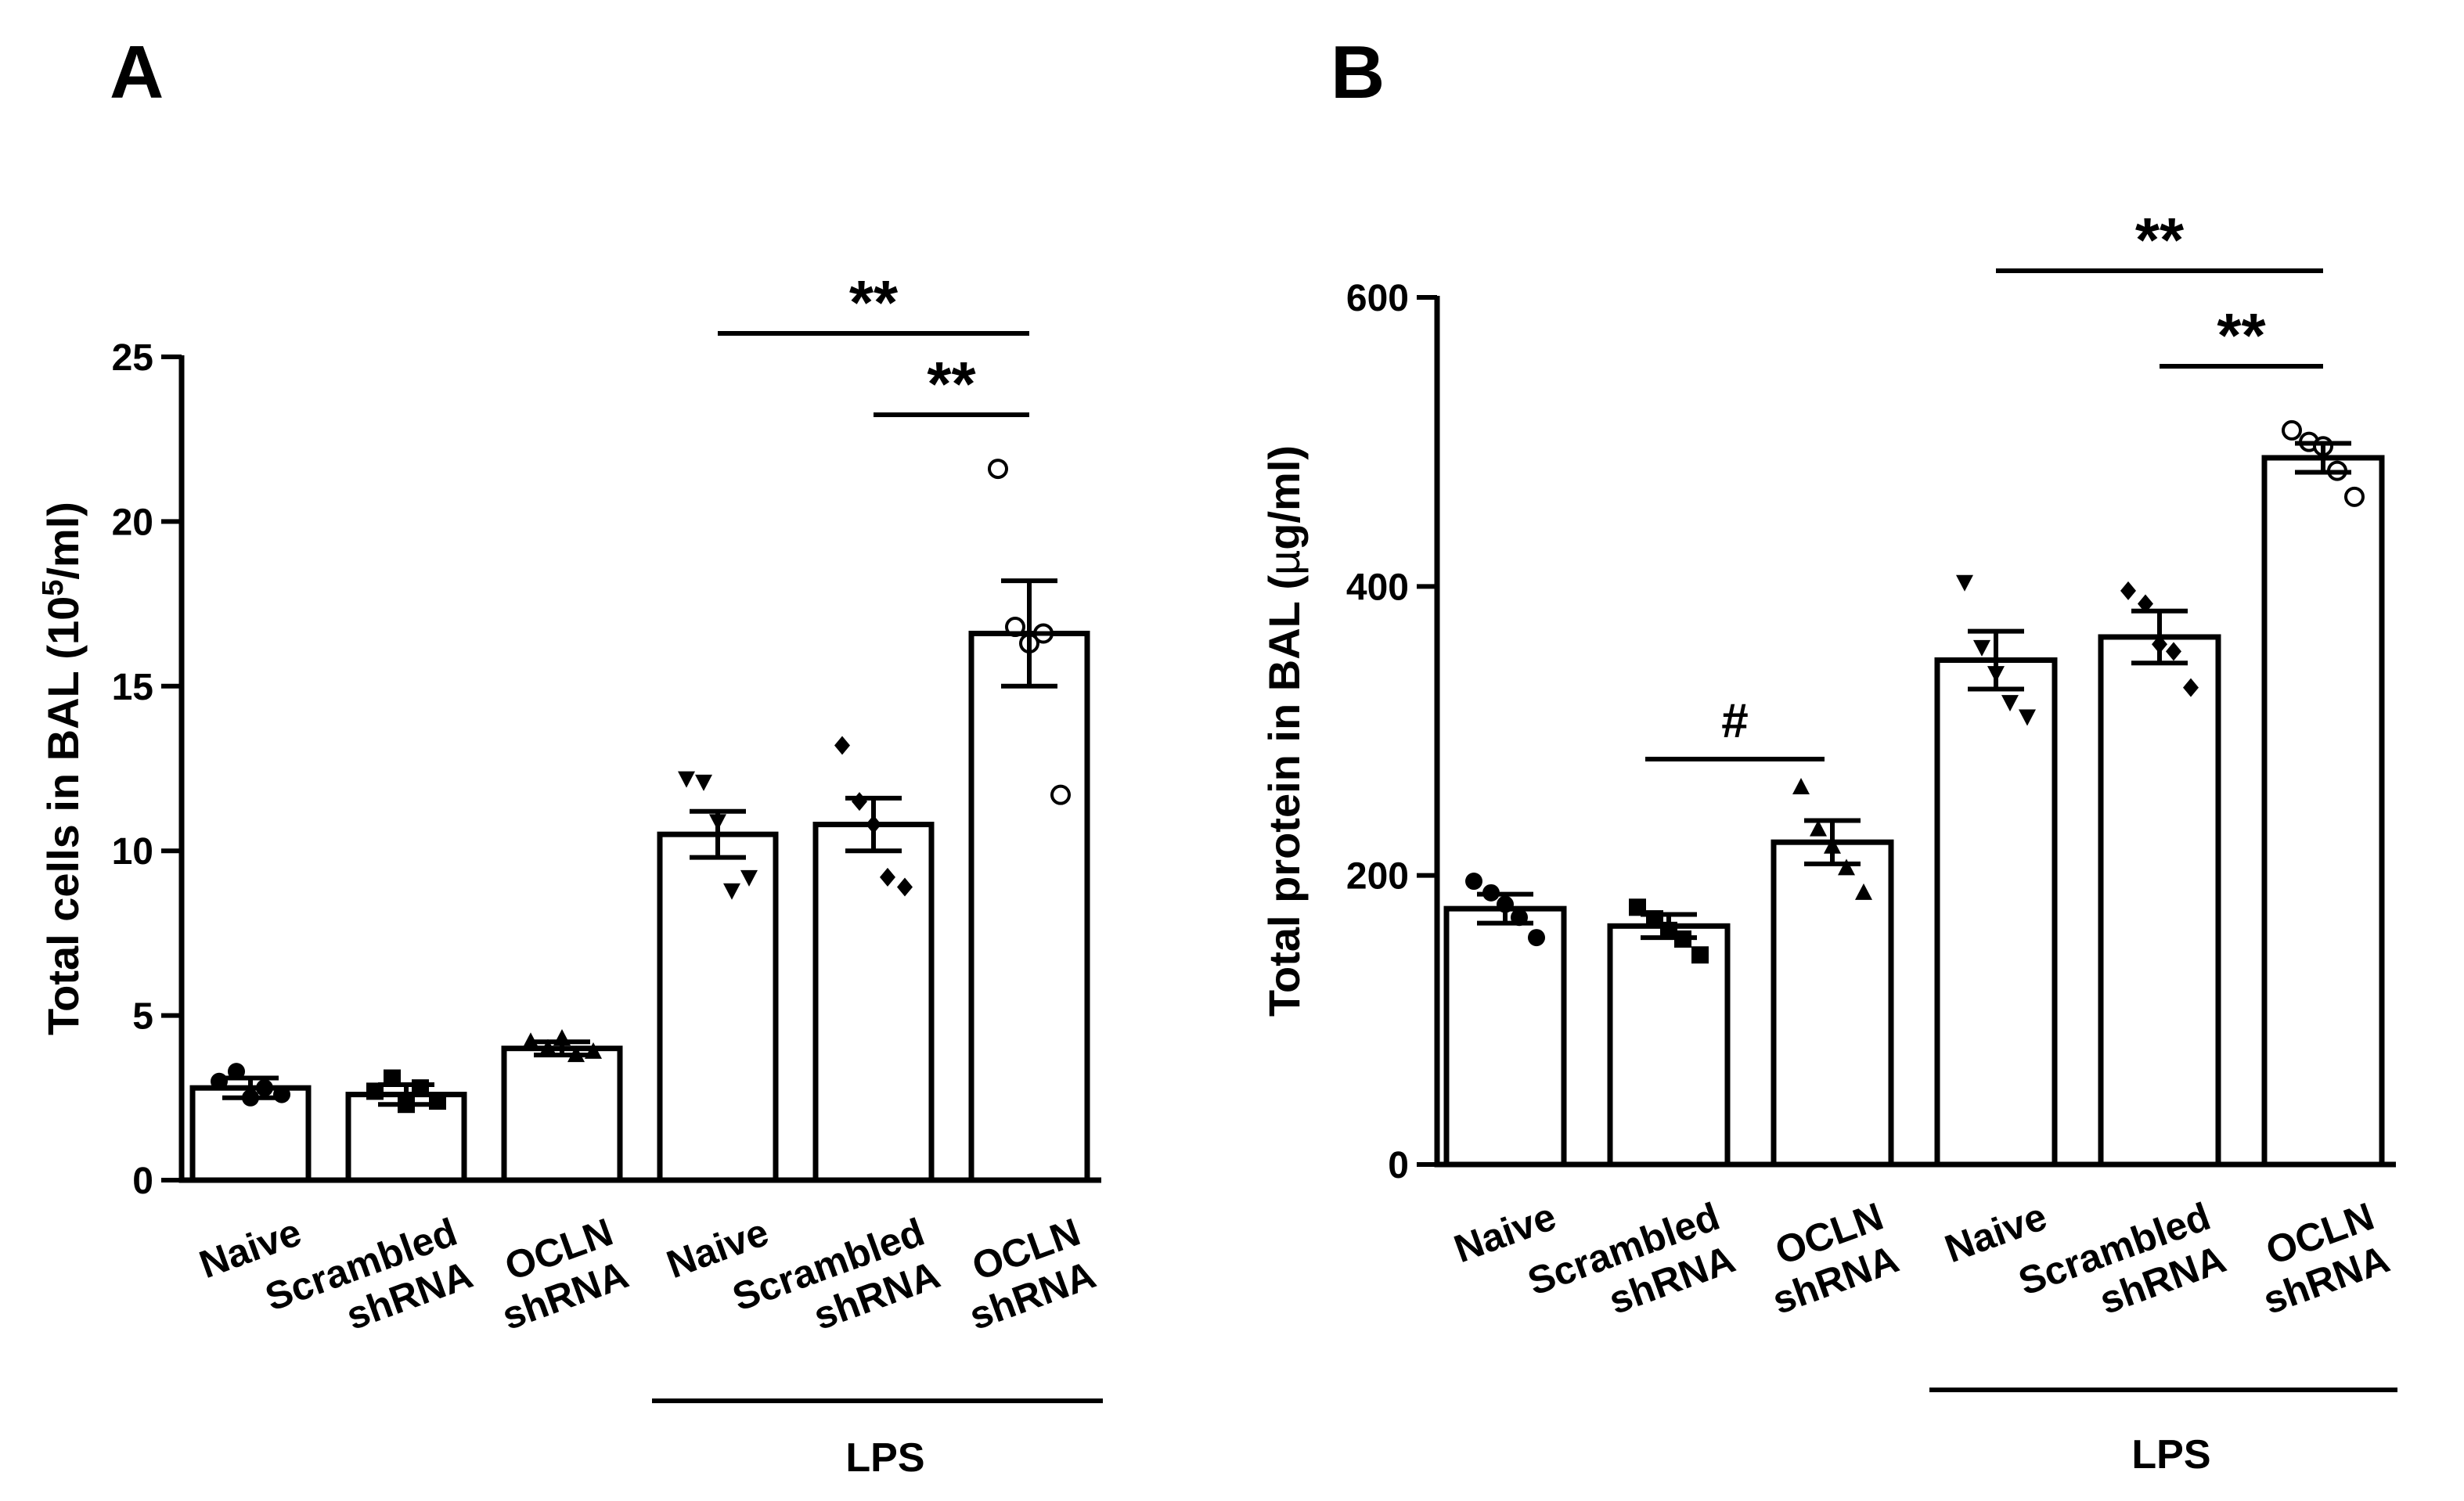  I want to click on y-axis-label-part: Total cells in BAL (10, so click(63, 815).